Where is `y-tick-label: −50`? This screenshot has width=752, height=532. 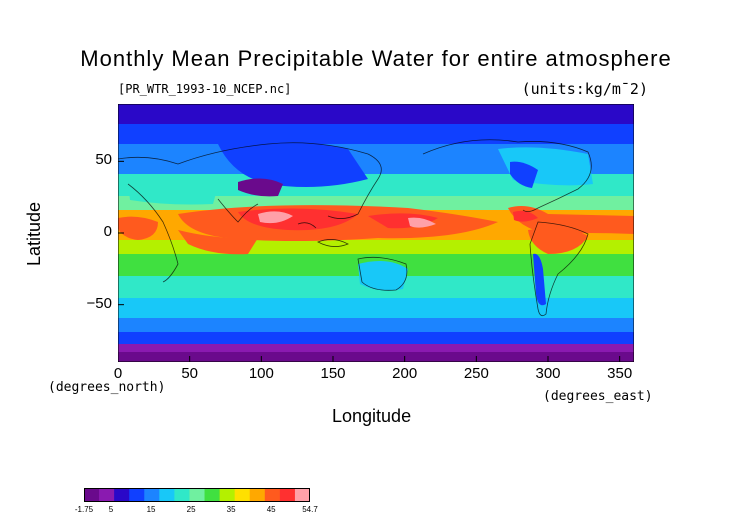
y-tick-label: −50 is located at coordinates (99, 303).